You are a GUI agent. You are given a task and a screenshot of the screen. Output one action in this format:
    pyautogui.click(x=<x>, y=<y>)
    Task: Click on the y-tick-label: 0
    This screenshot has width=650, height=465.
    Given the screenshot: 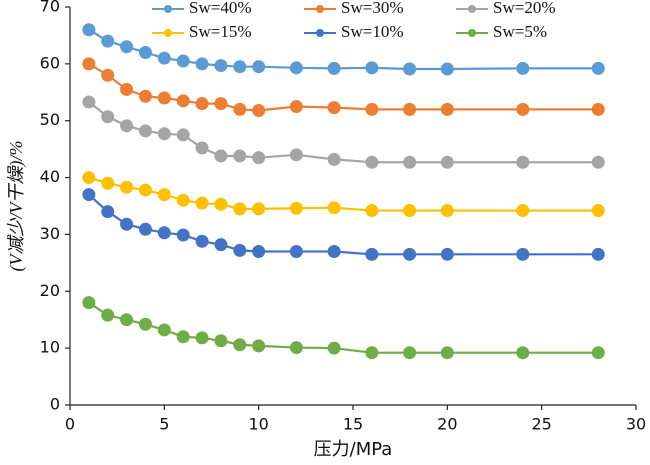 What is the action you would take?
    pyautogui.click(x=55, y=404)
    